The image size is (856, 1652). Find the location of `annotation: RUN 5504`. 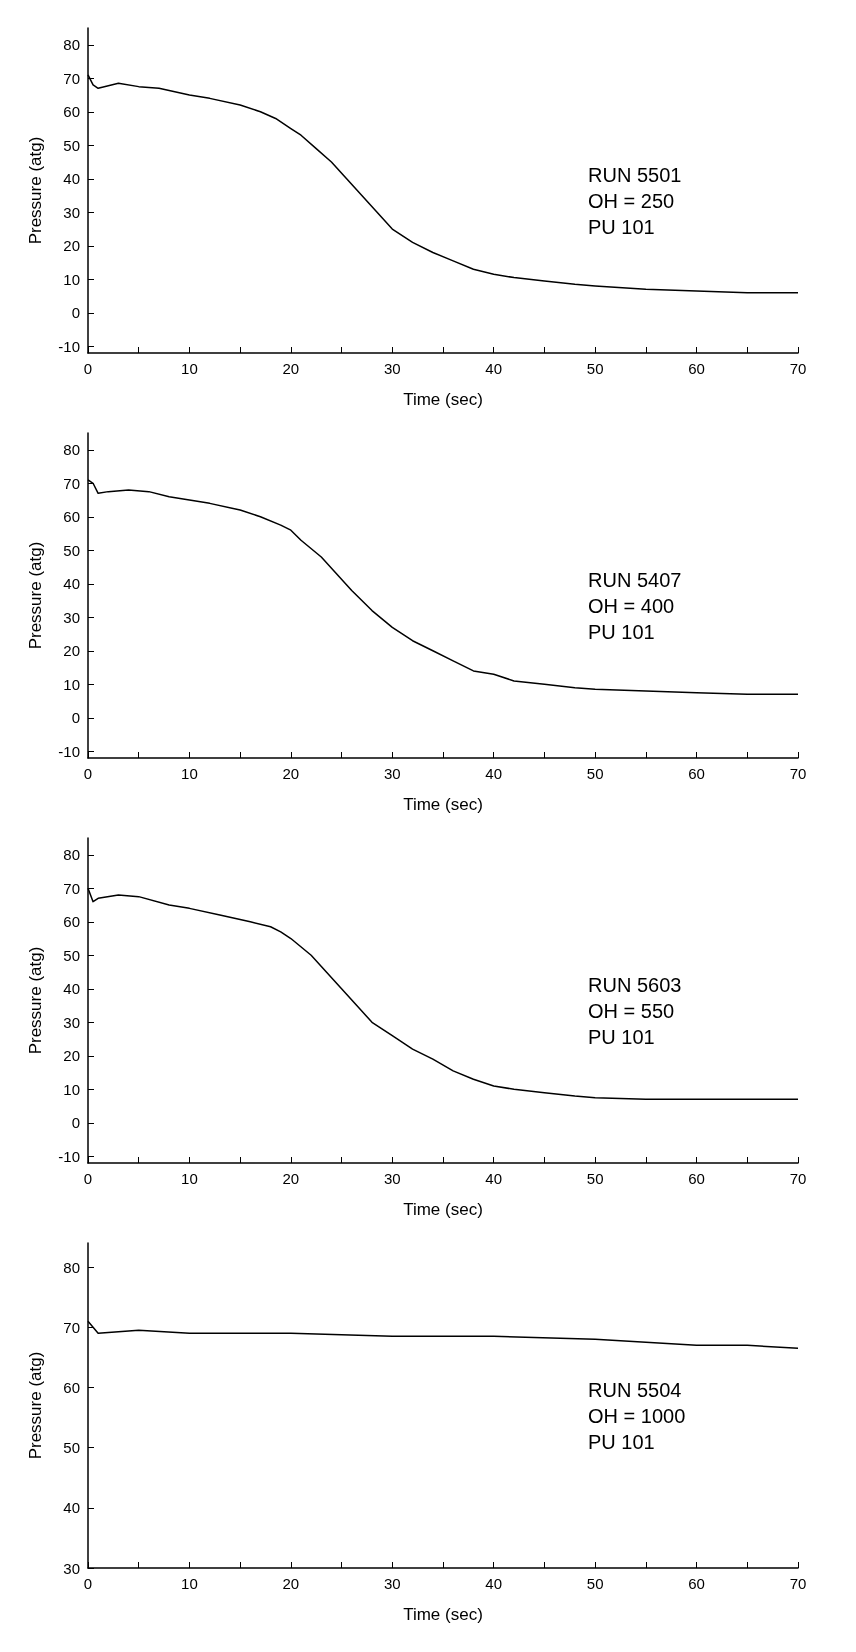

annotation: RUN 5504 is located at coordinates (635, 1389).